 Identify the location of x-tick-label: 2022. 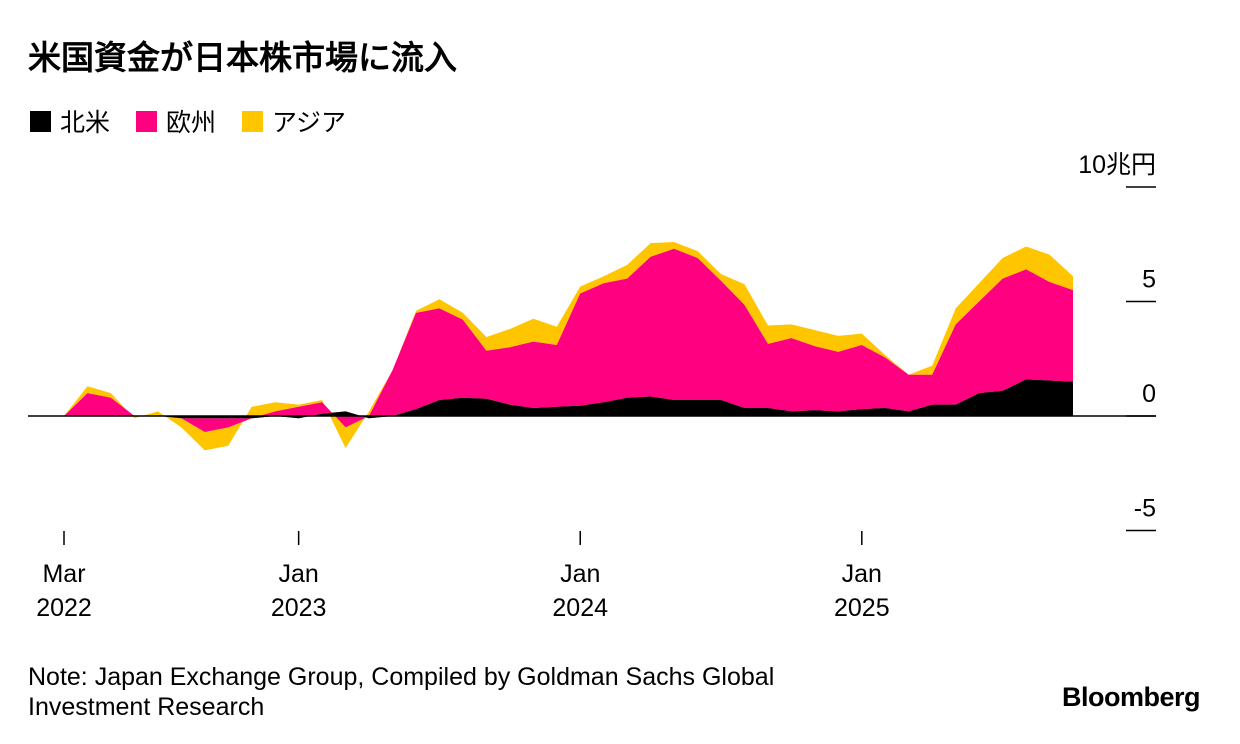
(64, 608).